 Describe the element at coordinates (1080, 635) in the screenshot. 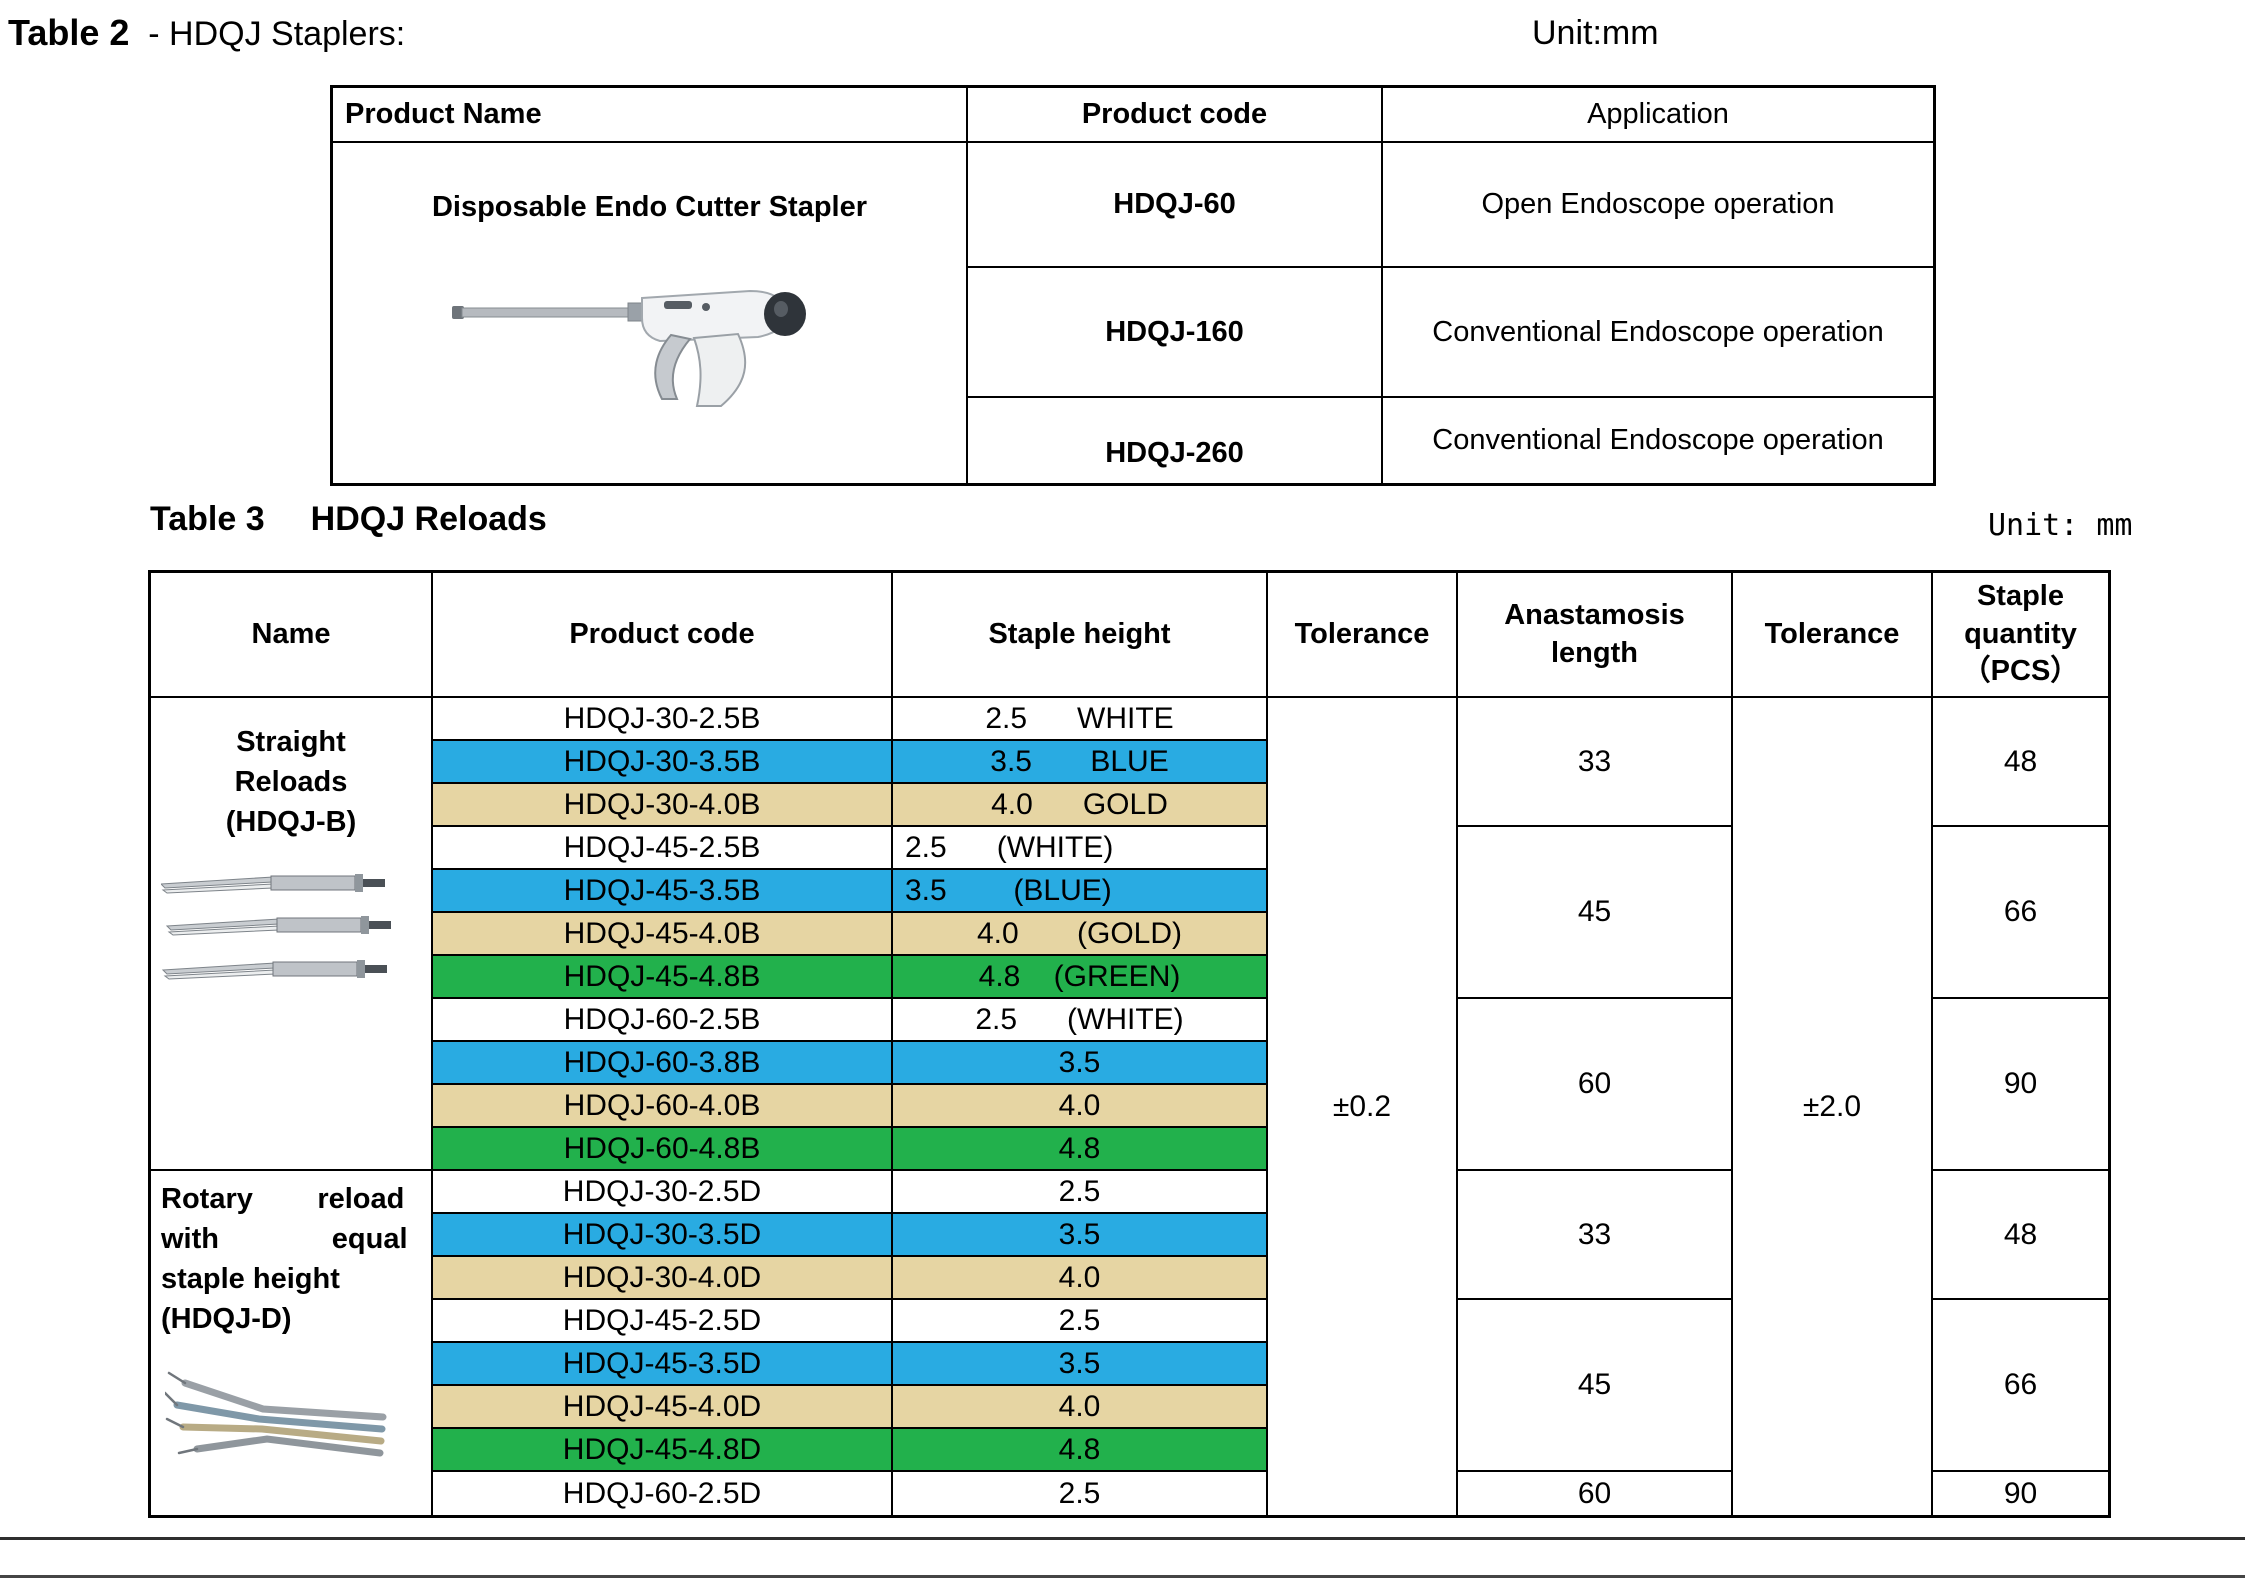

I see `table3-header-staple-height: Staple height` at that location.